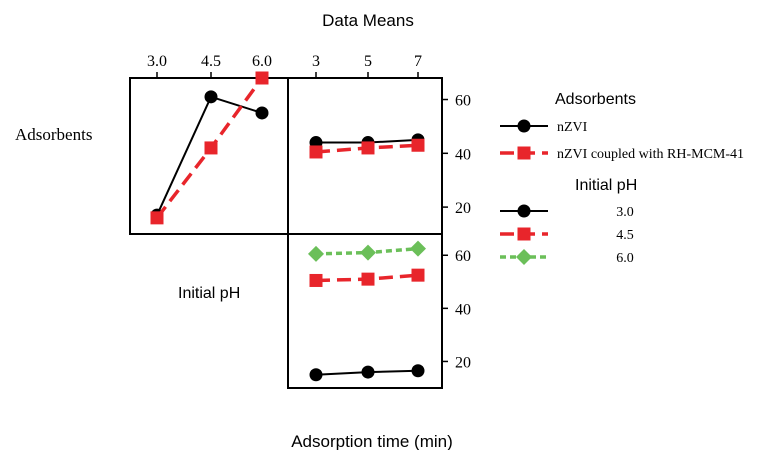 The image size is (782, 450). I want to click on legend-label: 4.5, so click(625, 235).